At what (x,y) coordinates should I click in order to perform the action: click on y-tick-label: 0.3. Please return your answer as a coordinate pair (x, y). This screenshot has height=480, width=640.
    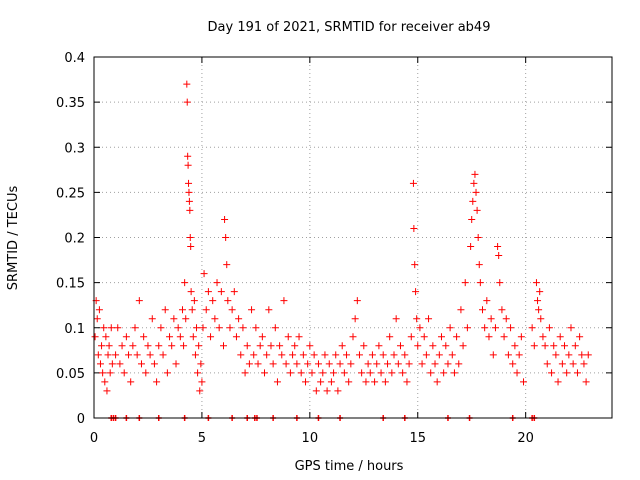
    Looking at the image, I should click on (74, 148).